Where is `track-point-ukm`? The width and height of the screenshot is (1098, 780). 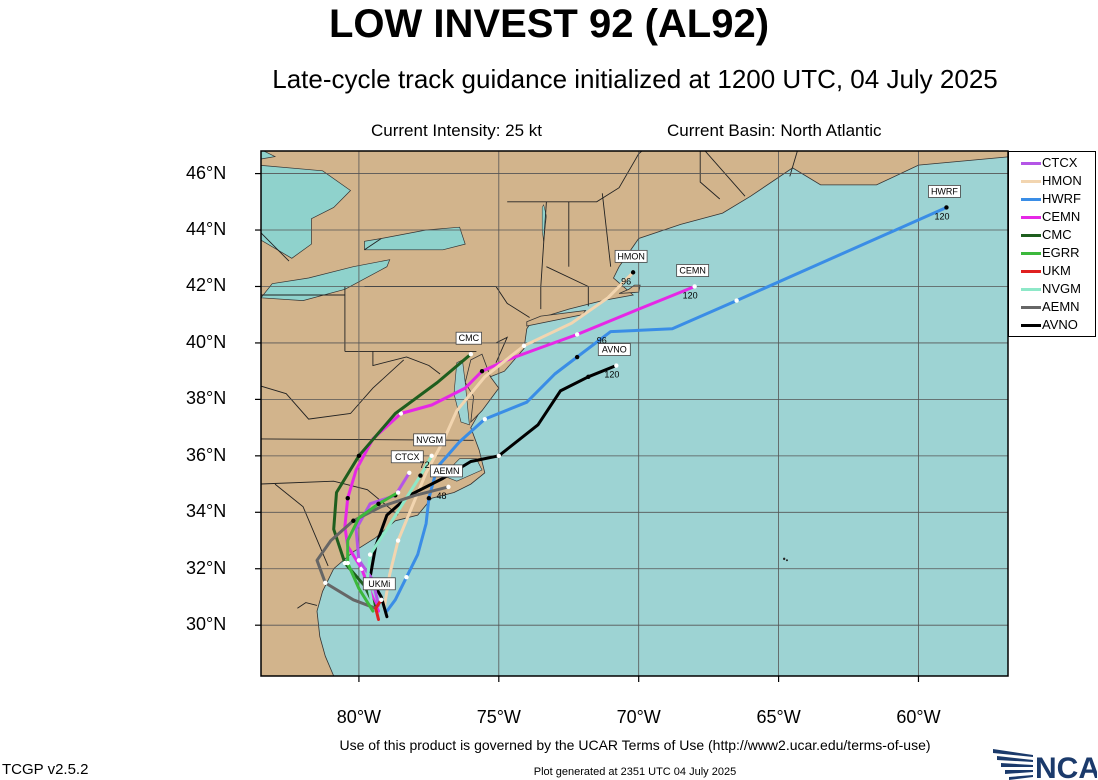 track-point-ukm is located at coordinates (381, 599).